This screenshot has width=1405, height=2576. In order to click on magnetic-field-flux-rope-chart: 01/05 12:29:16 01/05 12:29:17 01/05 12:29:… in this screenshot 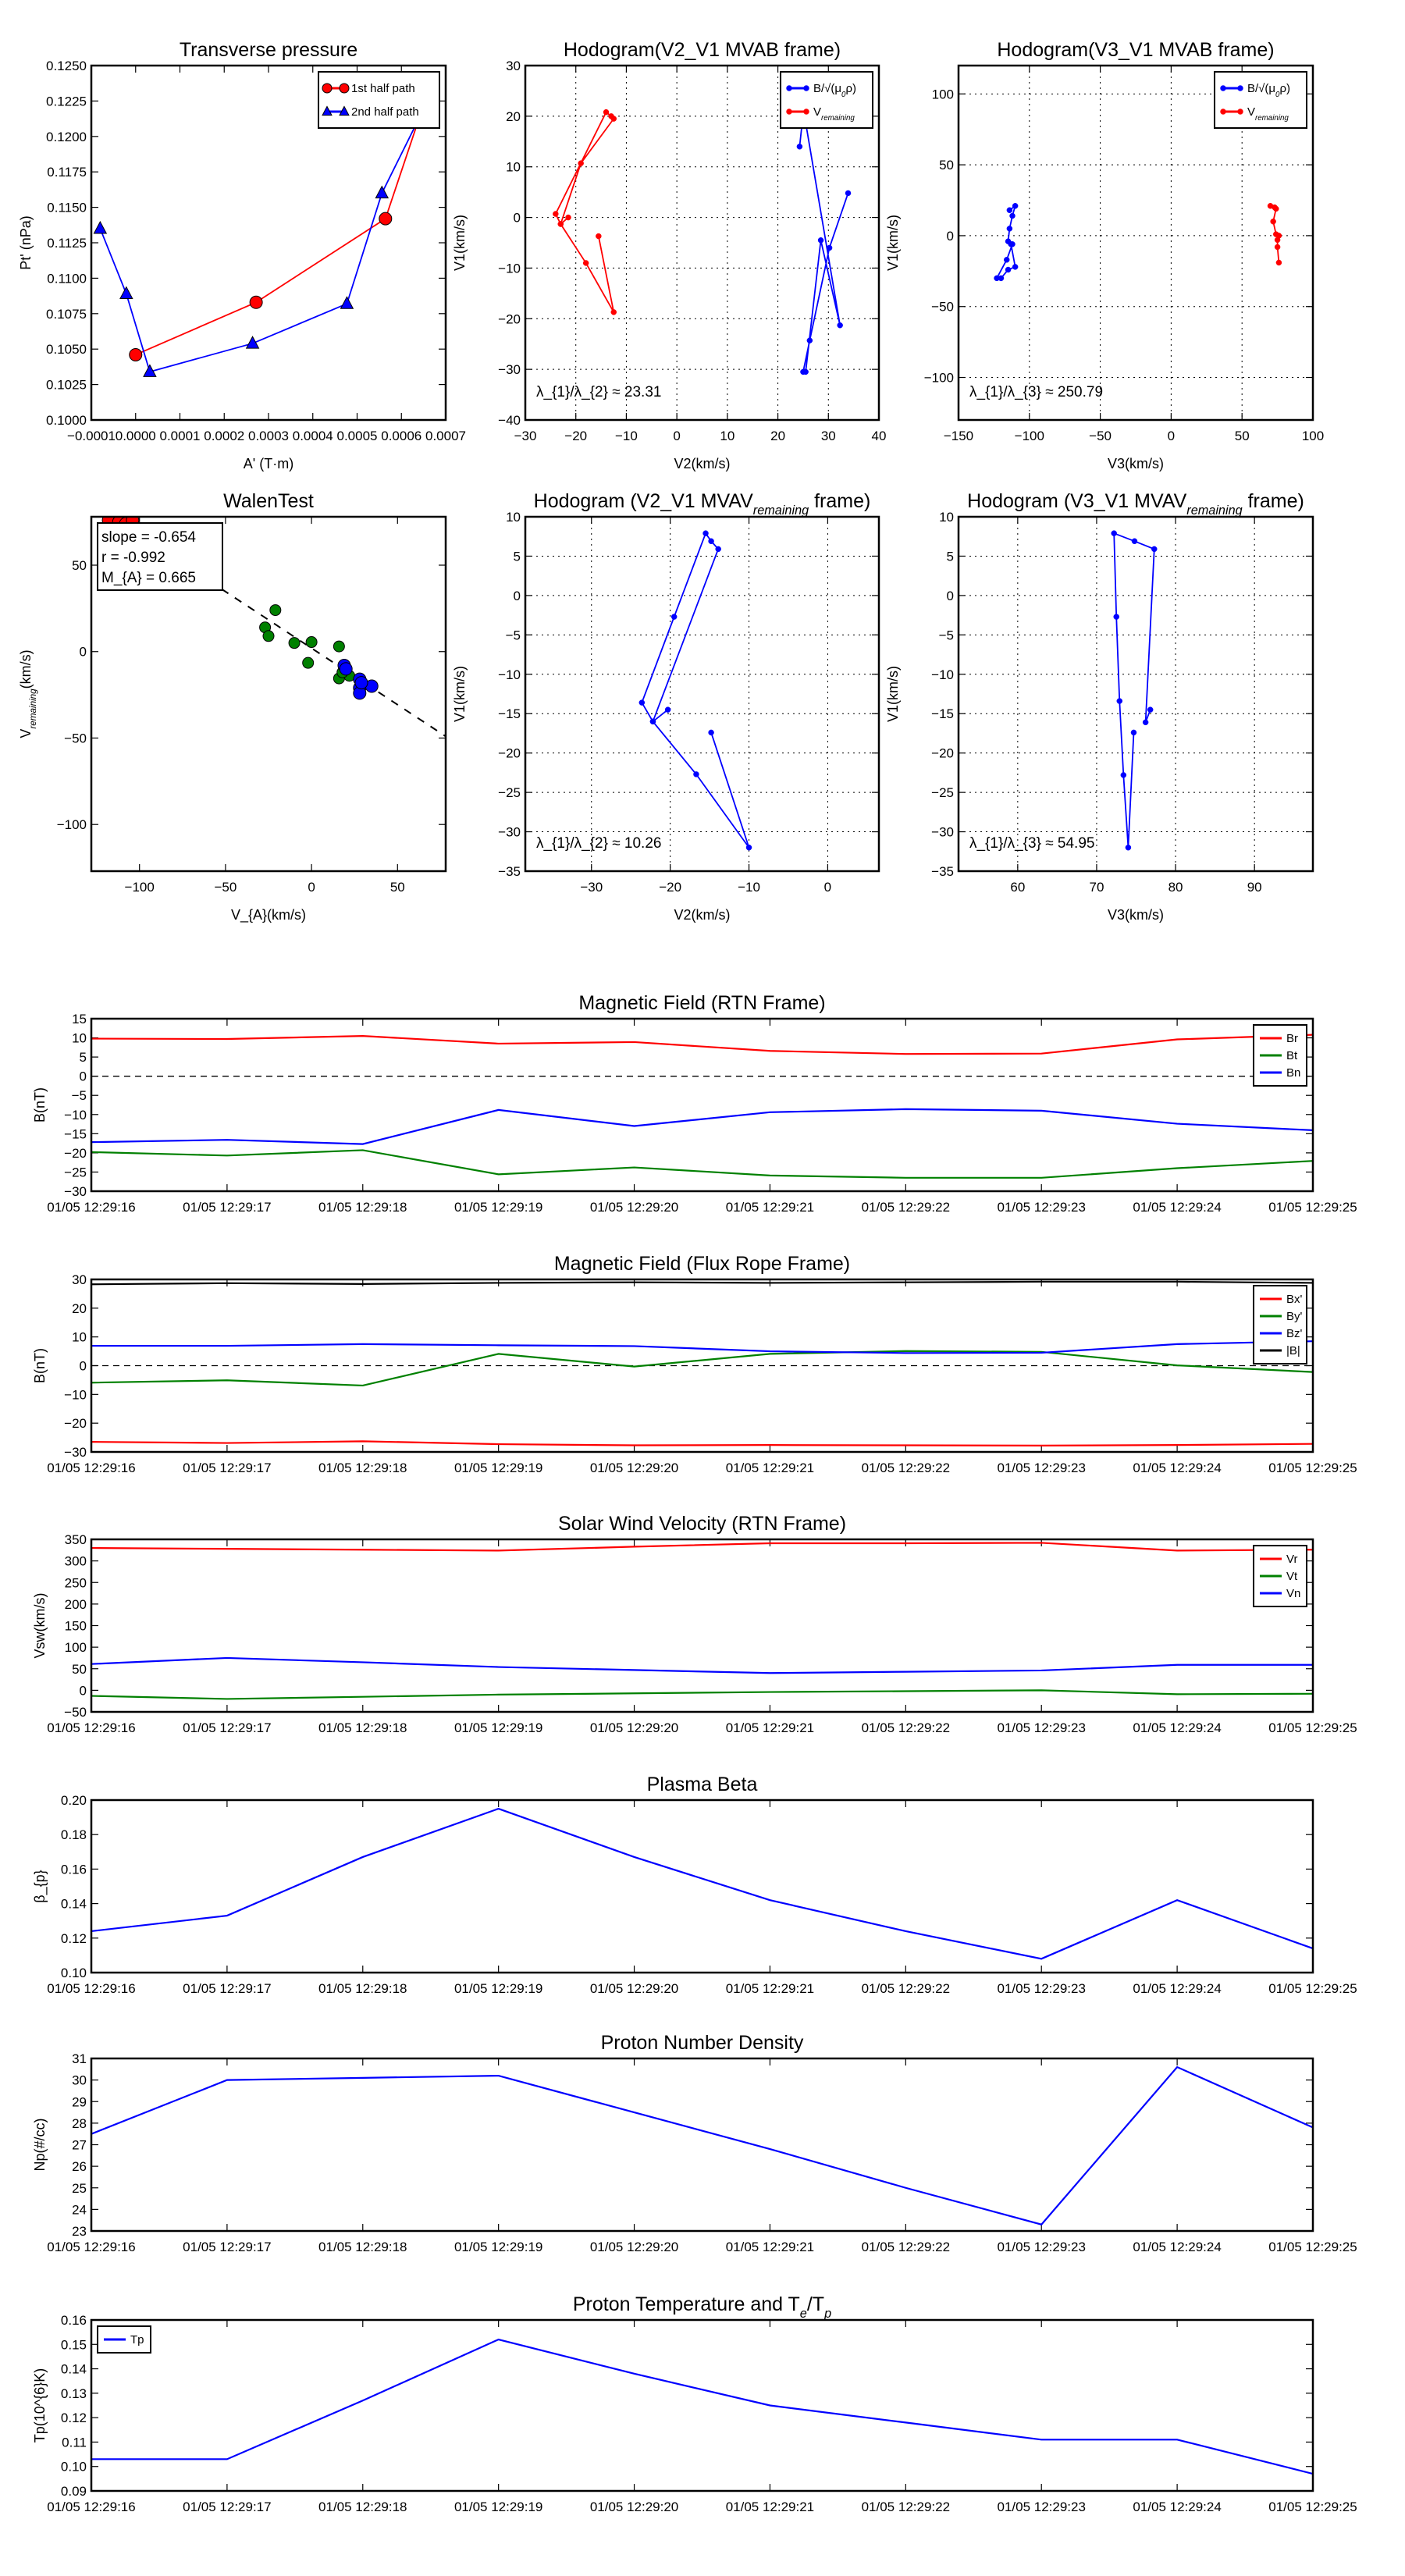, I will do `click(694, 1364)`.